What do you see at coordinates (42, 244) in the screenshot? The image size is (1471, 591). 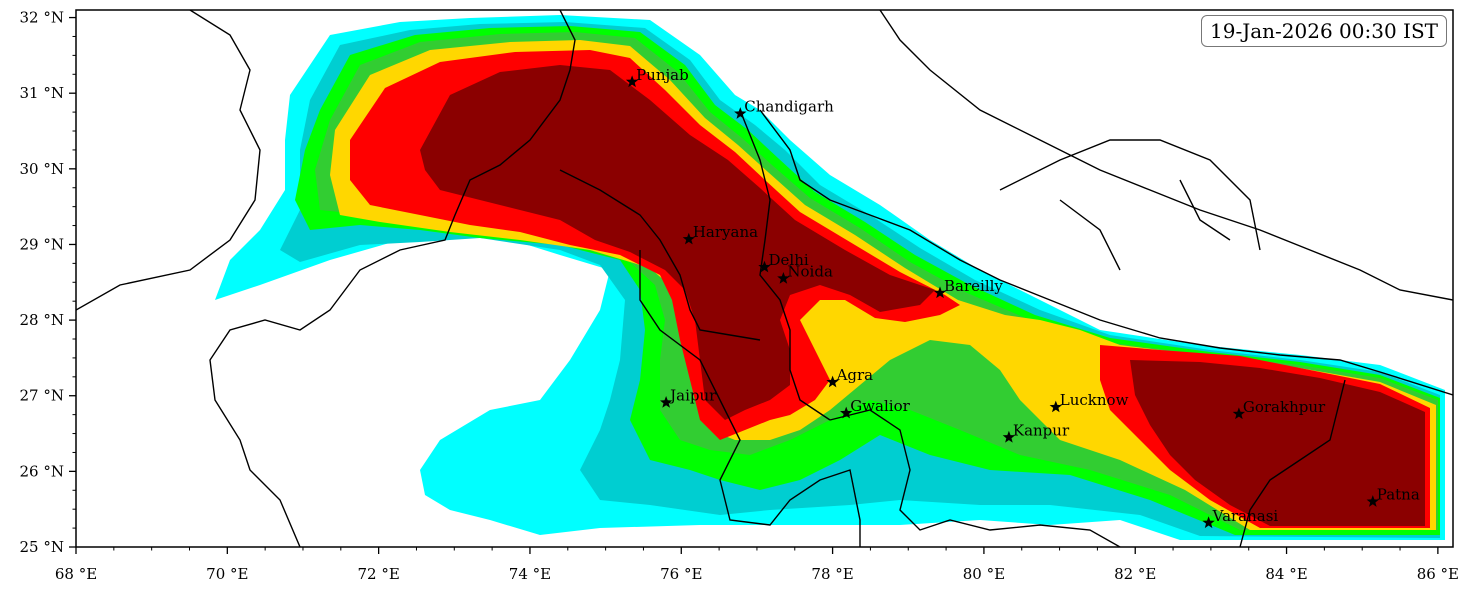 I see `y-tick-label: 29 °N` at bounding box center [42, 244].